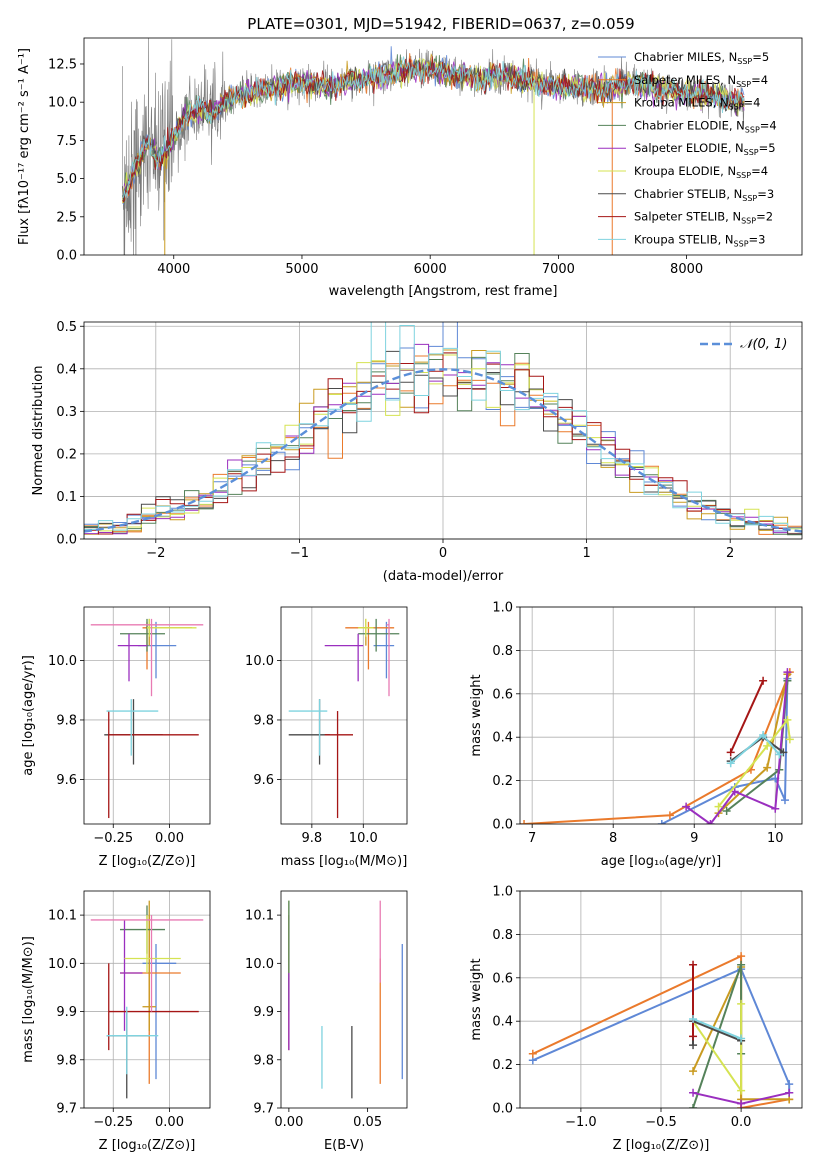 The height and width of the screenshot is (1170, 819). I want to click on legend-entry-4: Chabrier ELODIE, NSSP=4, so click(705, 126).